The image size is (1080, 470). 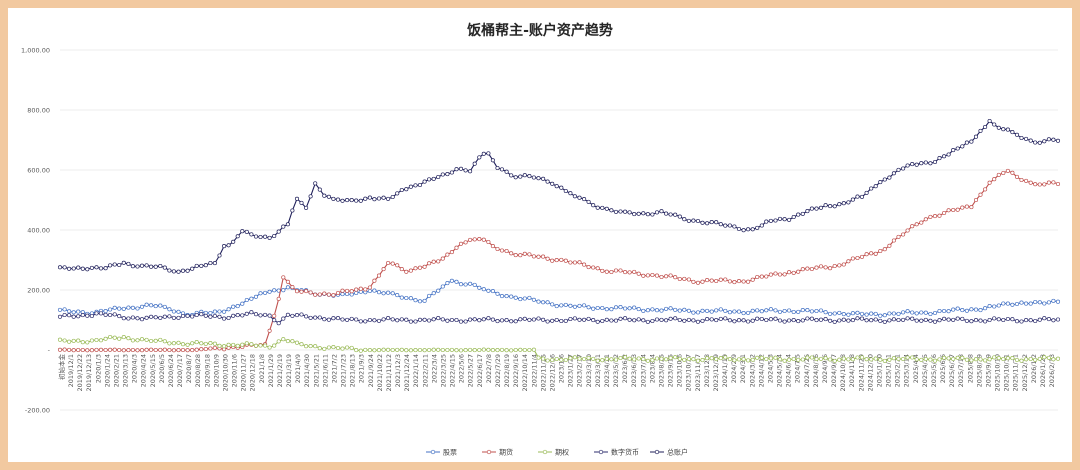 What do you see at coordinates (916, 368) in the screenshot?
I see `x-tick-label: 2025/4/4` at bounding box center [916, 368].